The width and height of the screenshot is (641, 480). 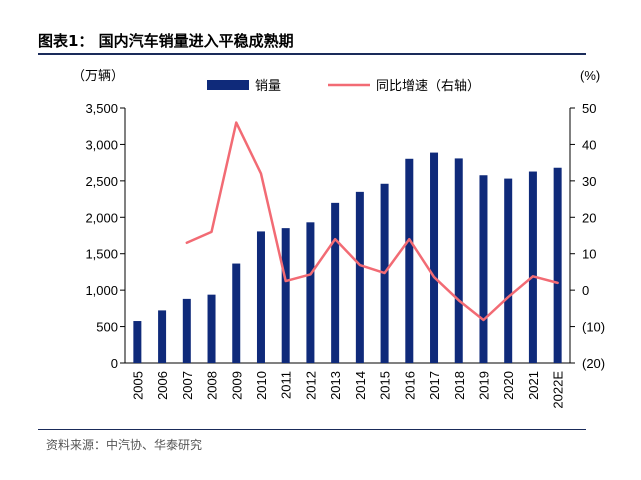 What do you see at coordinates (508, 270) in the screenshot?
I see `bar-2020` at bounding box center [508, 270].